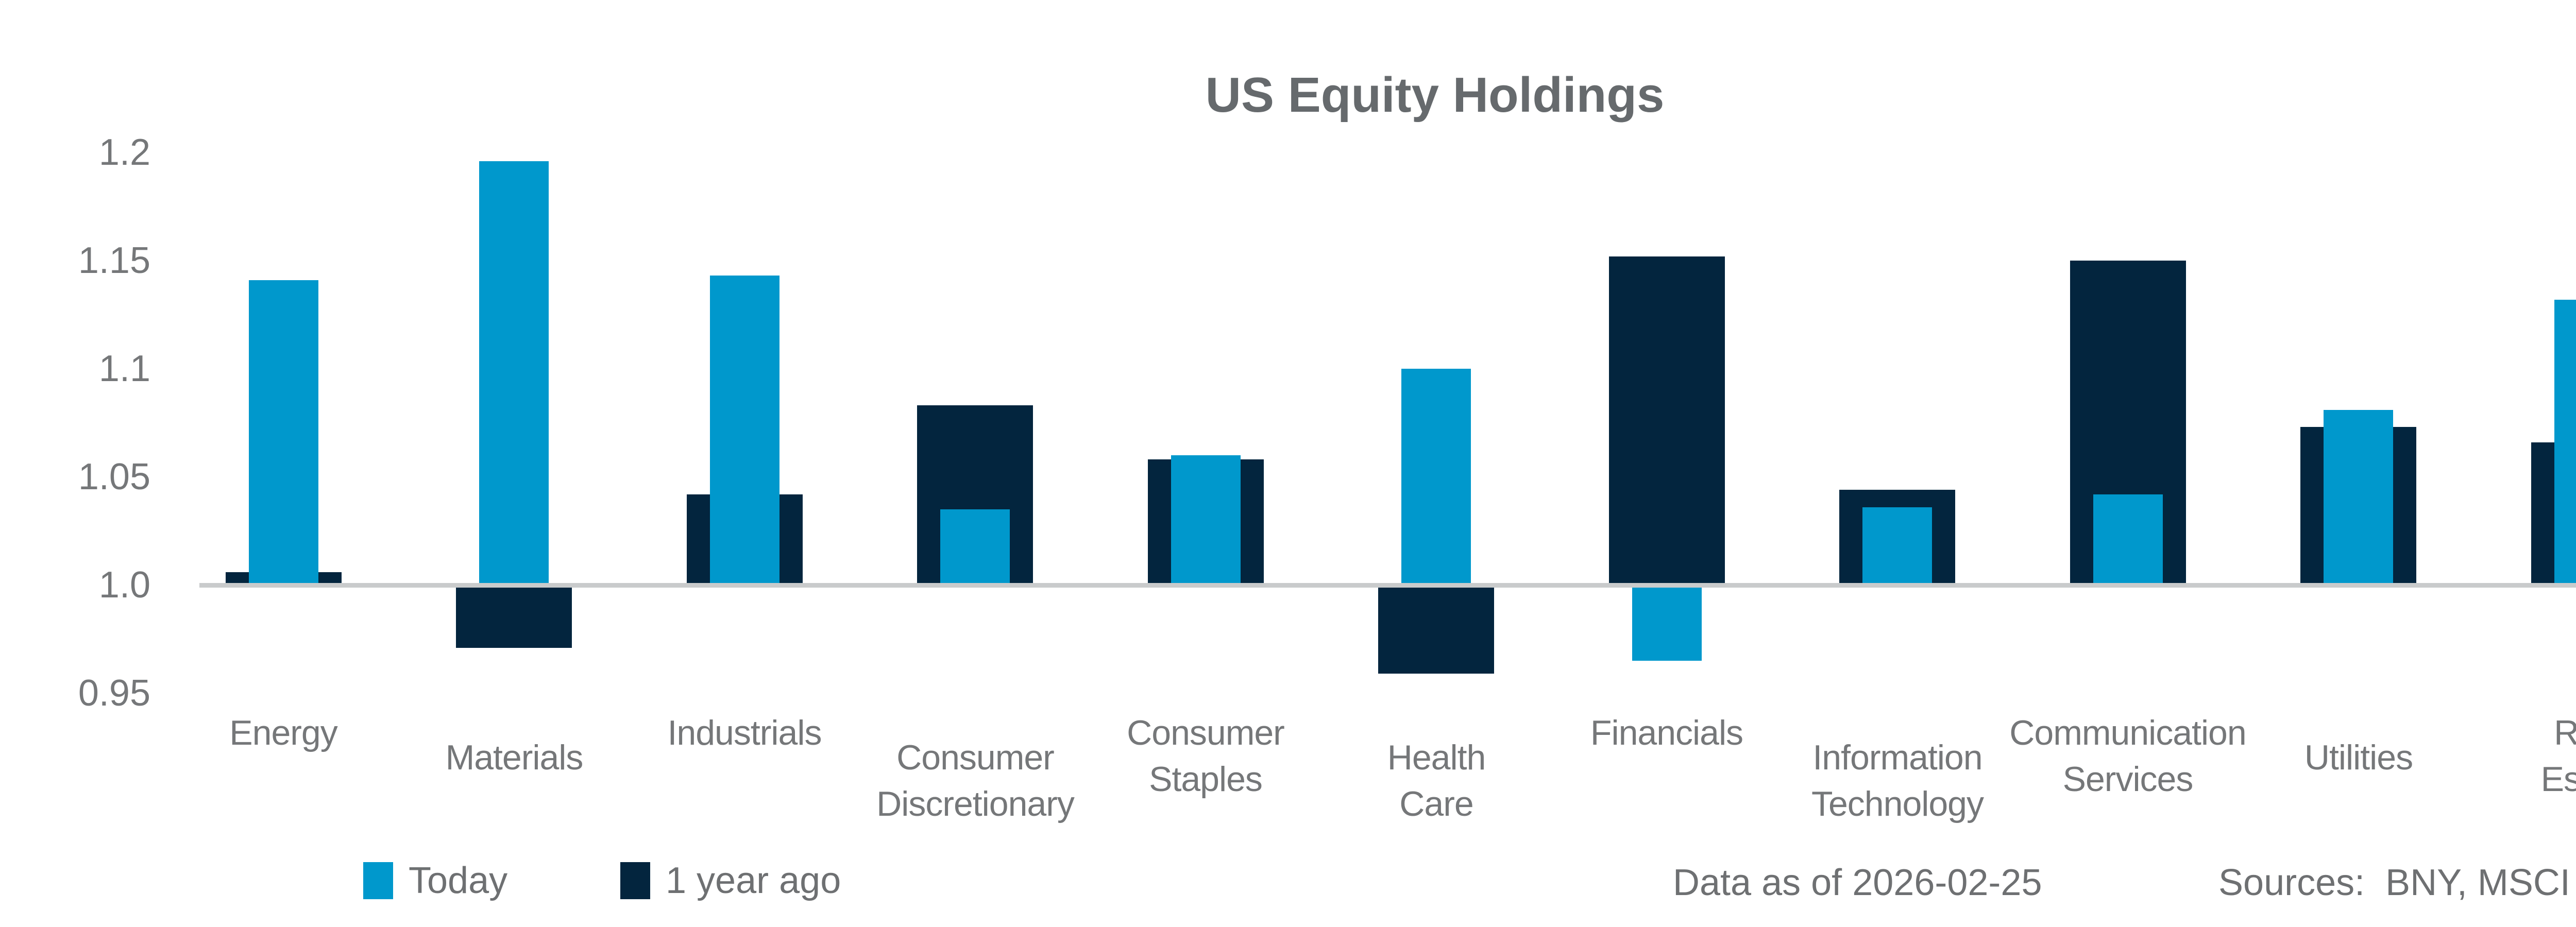  Describe the element at coordinates (744, 430) in the screenshot. I see `bar-today-industrials` at that location.